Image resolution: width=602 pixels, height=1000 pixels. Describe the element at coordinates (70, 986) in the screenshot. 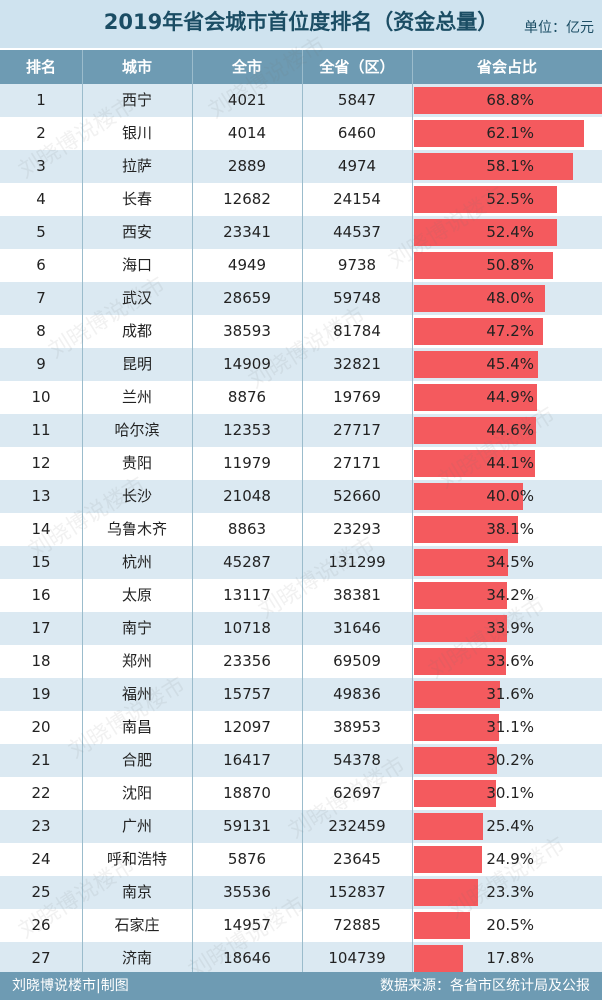

I see `footer-credit: 刘晓博说楼市|制图` at that location.